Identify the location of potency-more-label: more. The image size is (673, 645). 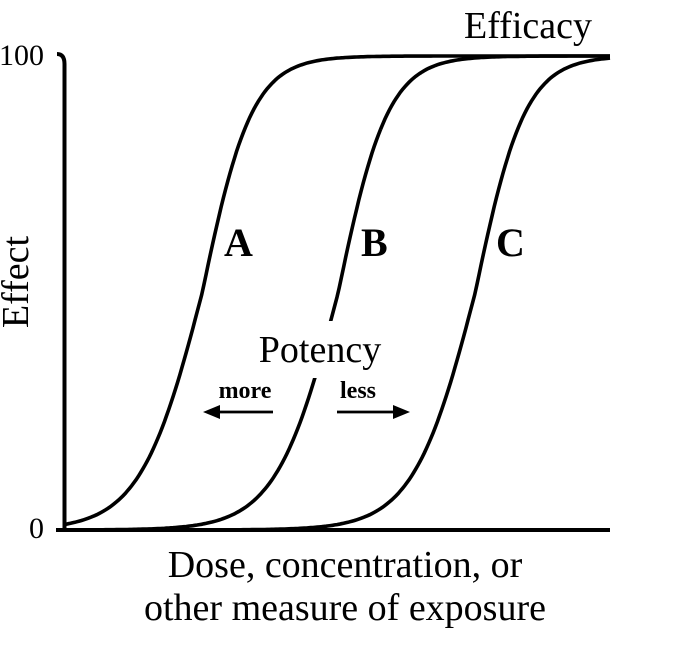
(245, 391).